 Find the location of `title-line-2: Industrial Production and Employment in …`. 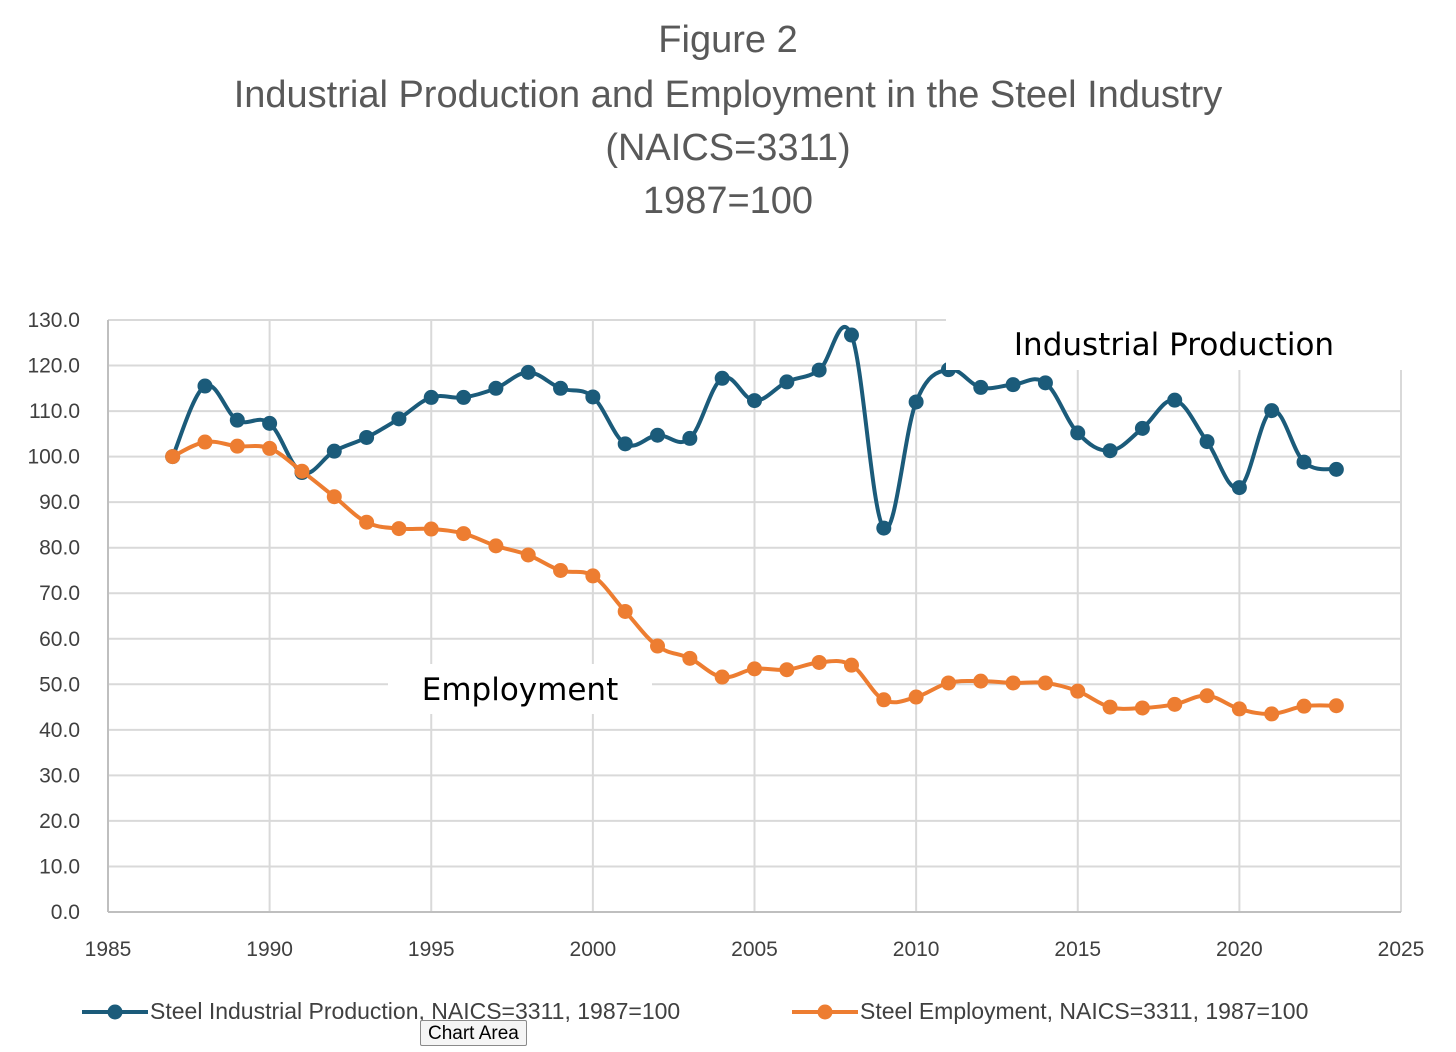

title-line-2: Industrial Production and Employment in … is located at coordinates (728, 95).